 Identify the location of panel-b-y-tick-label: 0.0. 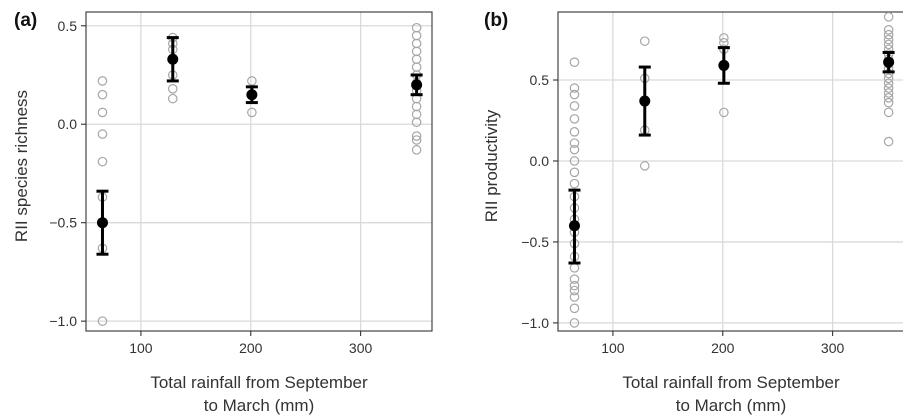
(540, 161).